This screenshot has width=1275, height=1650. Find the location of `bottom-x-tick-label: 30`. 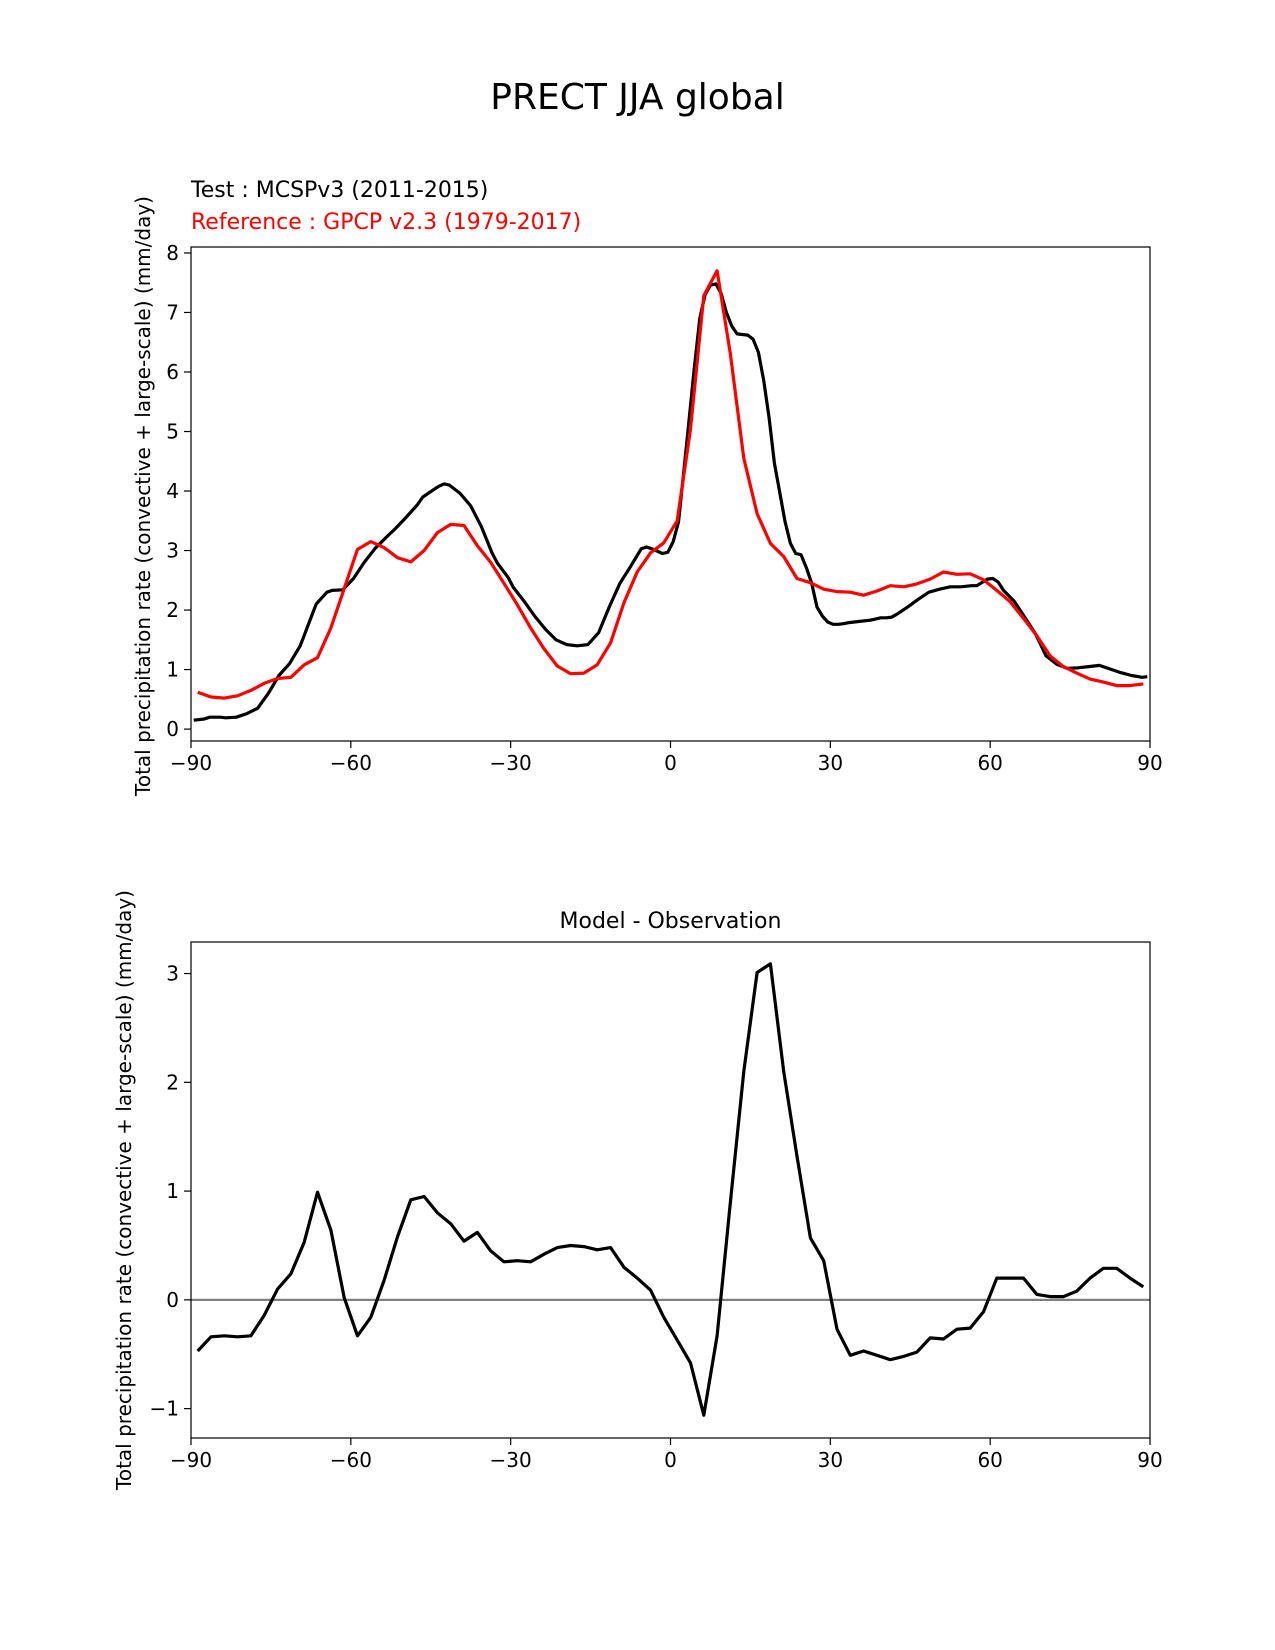

bottom-x-tick-label: 30 is located at coordinates (830, 1460).